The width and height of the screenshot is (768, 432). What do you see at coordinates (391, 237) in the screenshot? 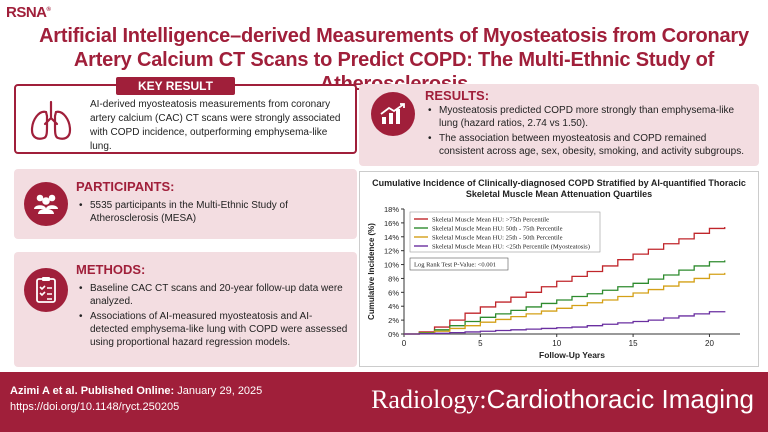
I see `y-tick-label: 14%` at bounding box center [391, 237].